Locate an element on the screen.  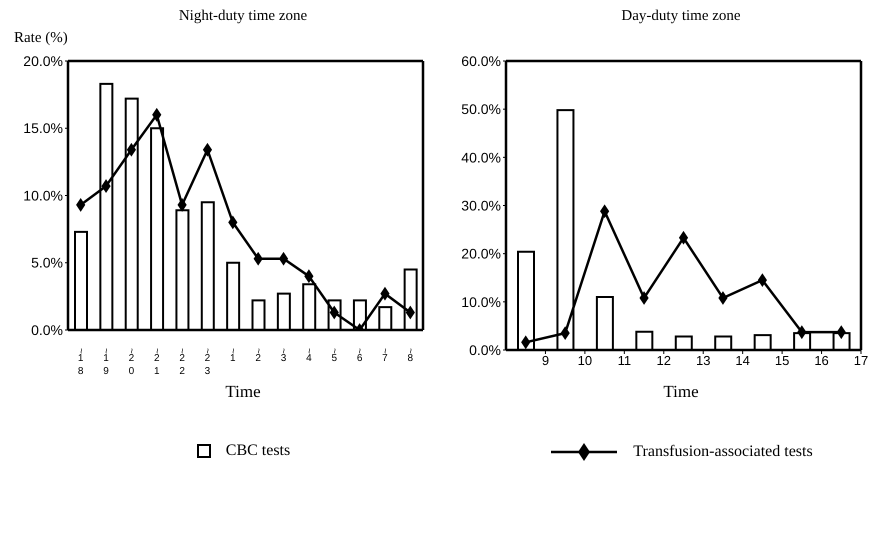
legend-label: Transfusion-associated tests is located at coordinates (723, 452).